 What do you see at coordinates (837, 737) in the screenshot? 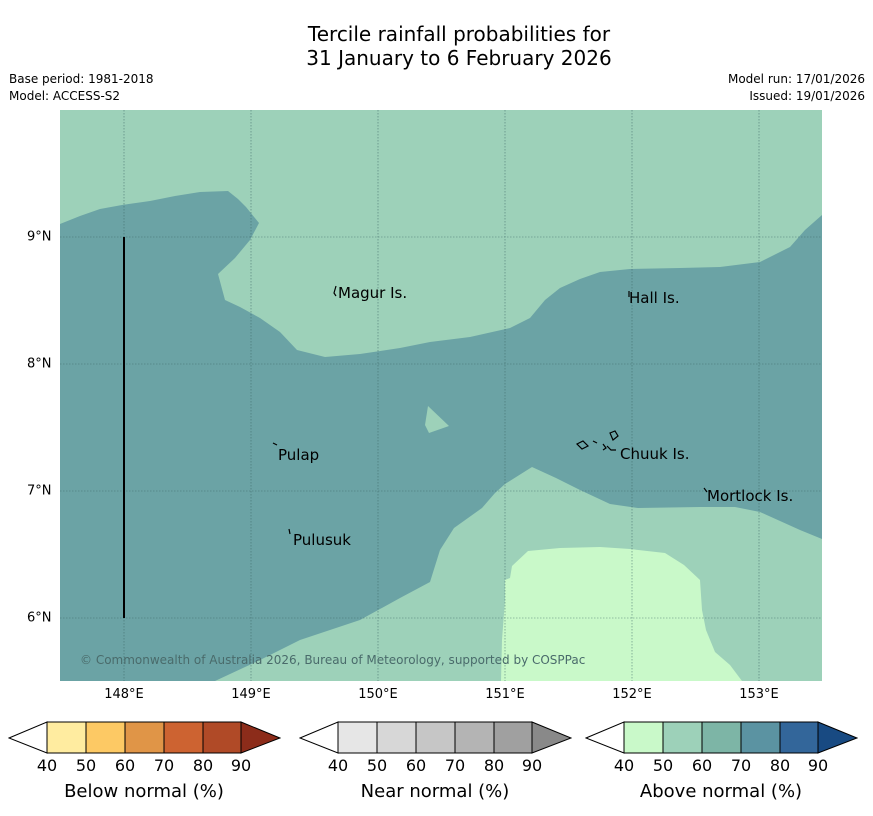
I see `legend-above-over` at bounding box center [837, 737].